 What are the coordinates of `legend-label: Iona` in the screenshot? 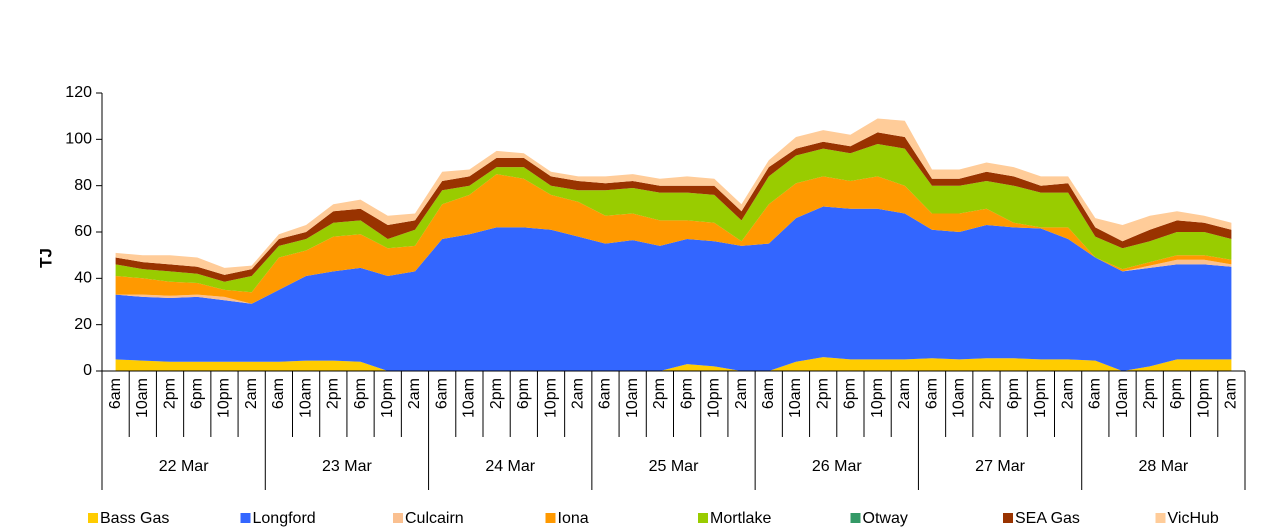 It's located at (573, 518).